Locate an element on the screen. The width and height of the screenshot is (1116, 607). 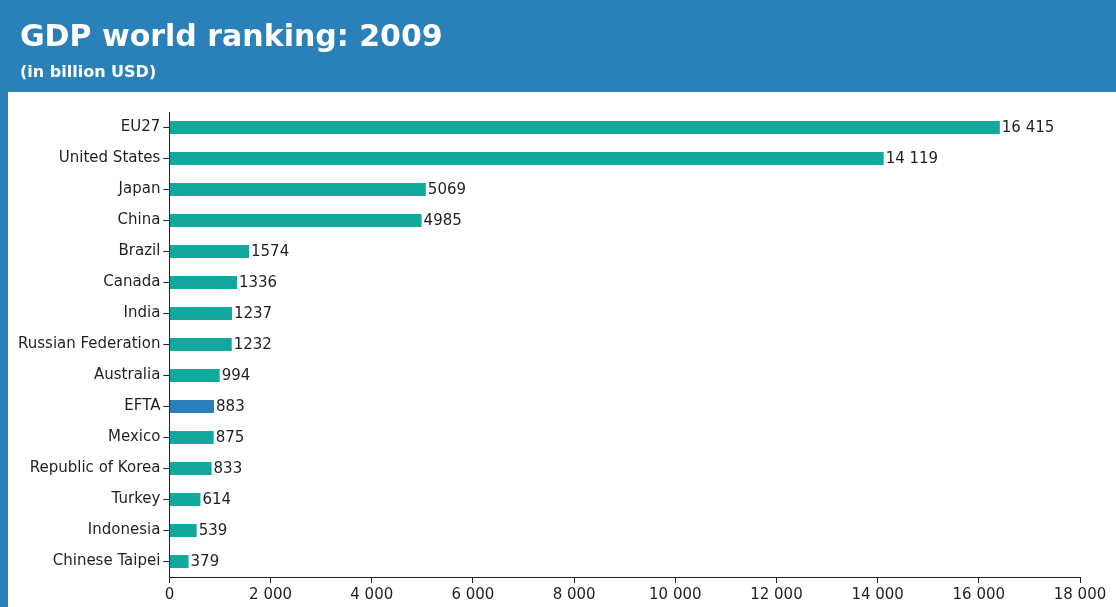
x-tick-label: 12 000 is located at coordinates (776, 593).